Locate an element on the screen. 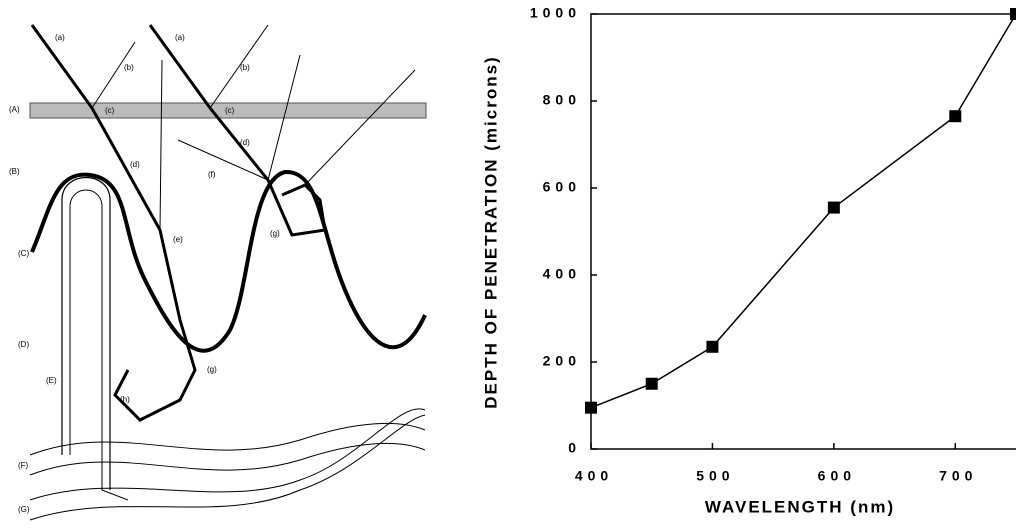  y-tick-label: 0 is located at coordinates (574, 448).